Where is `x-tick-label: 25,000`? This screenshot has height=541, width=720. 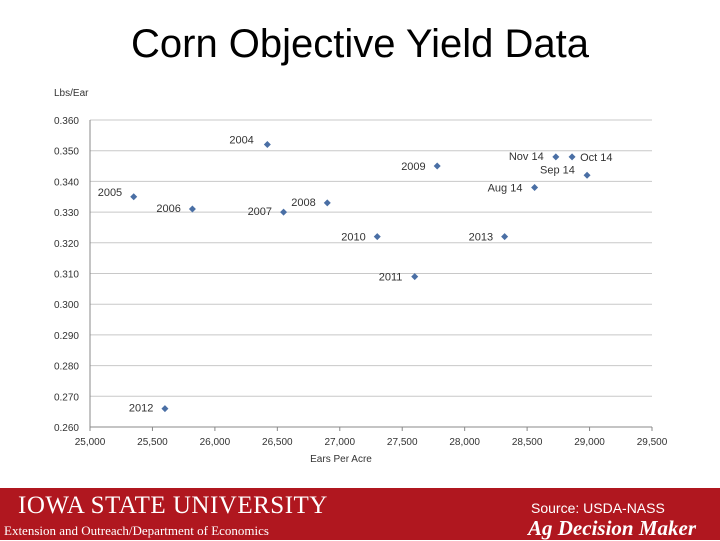
x-tick-label: 25,000 is located at coordinates (90, 442).